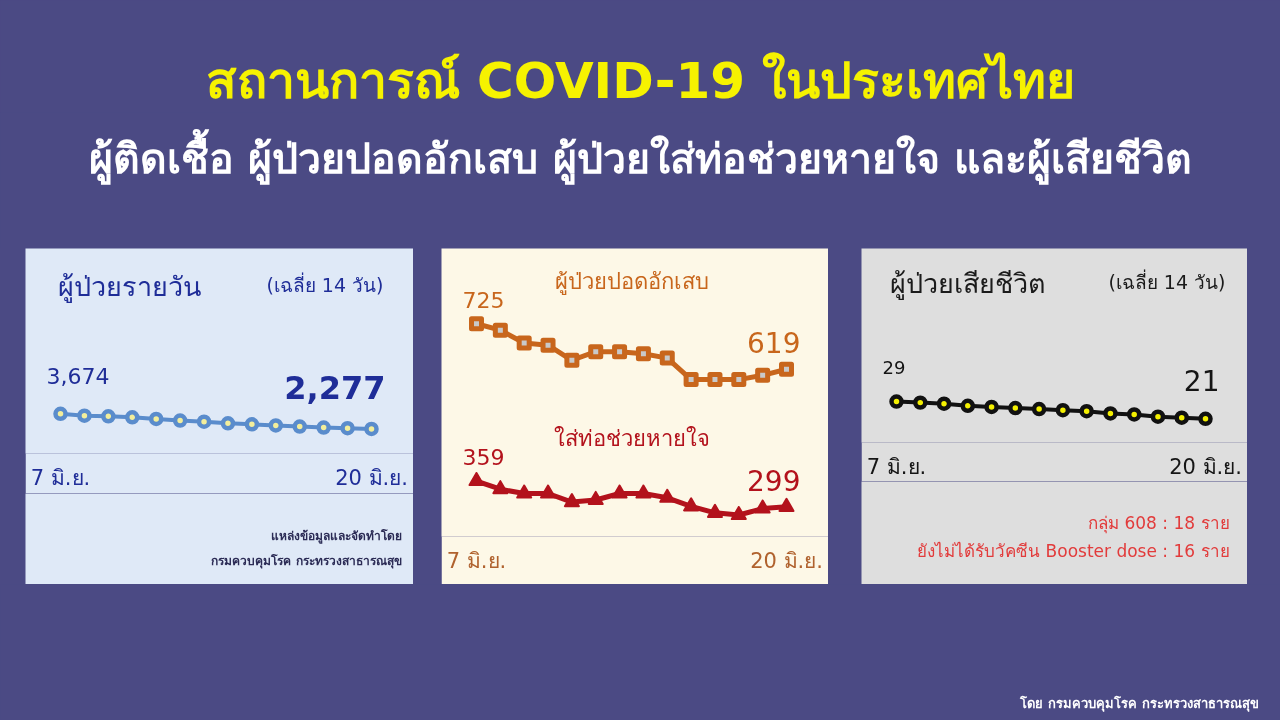  Describe the element at coordinates (631, 281) in the screenshot. I see `text: ผู้ป่วยปอดอักเสบ` at that location.